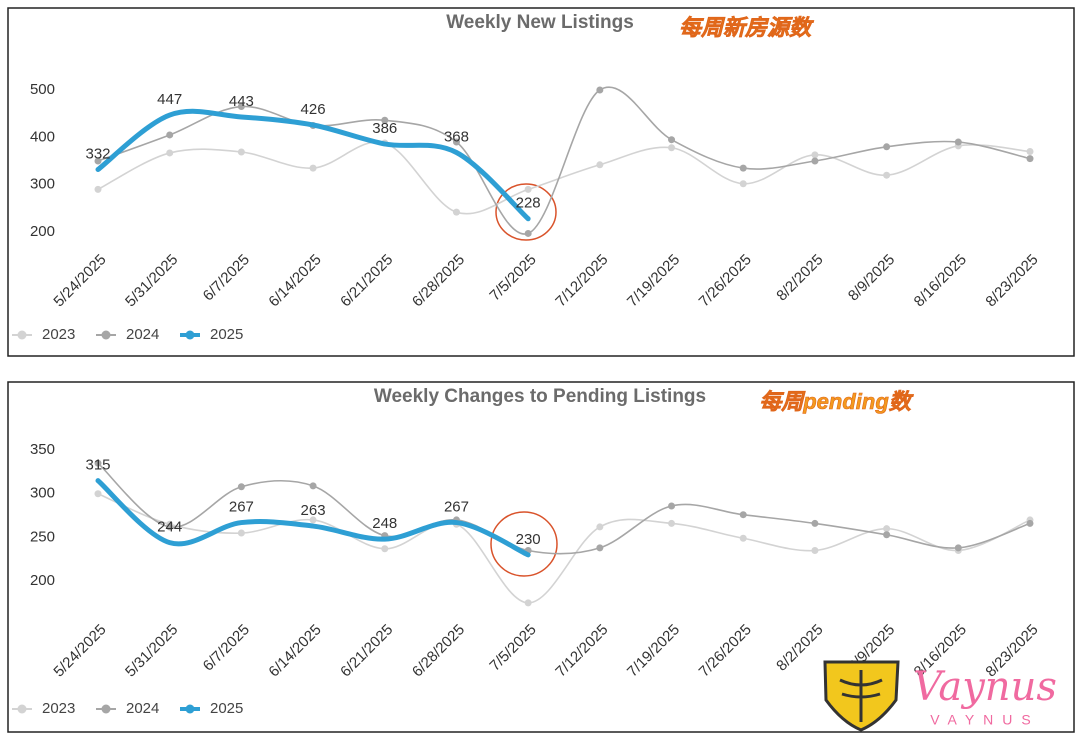 The width and height of the screenshot is (1080, 738). Describe the element at coordinates (528, 539) in the screenshot. I see `data-label: 230` at that location.